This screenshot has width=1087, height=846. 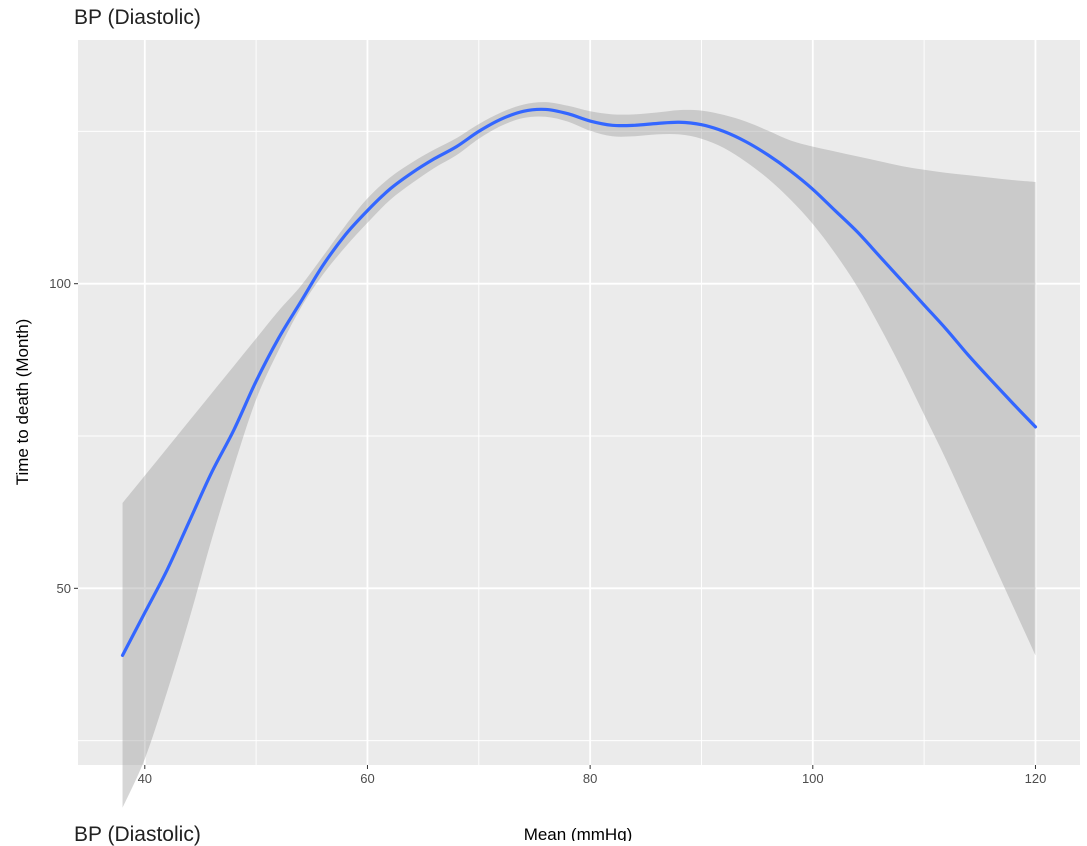 What do you see at coordinates (137, 834) in the screenshot?
I see `next-chart-title: BP (Diastolic)` at bounding box center [137, 834].